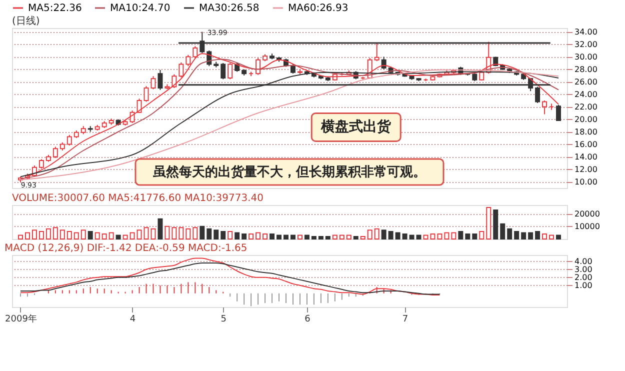  I want to click on y-tick-label: 2.00, so click(583, 277).